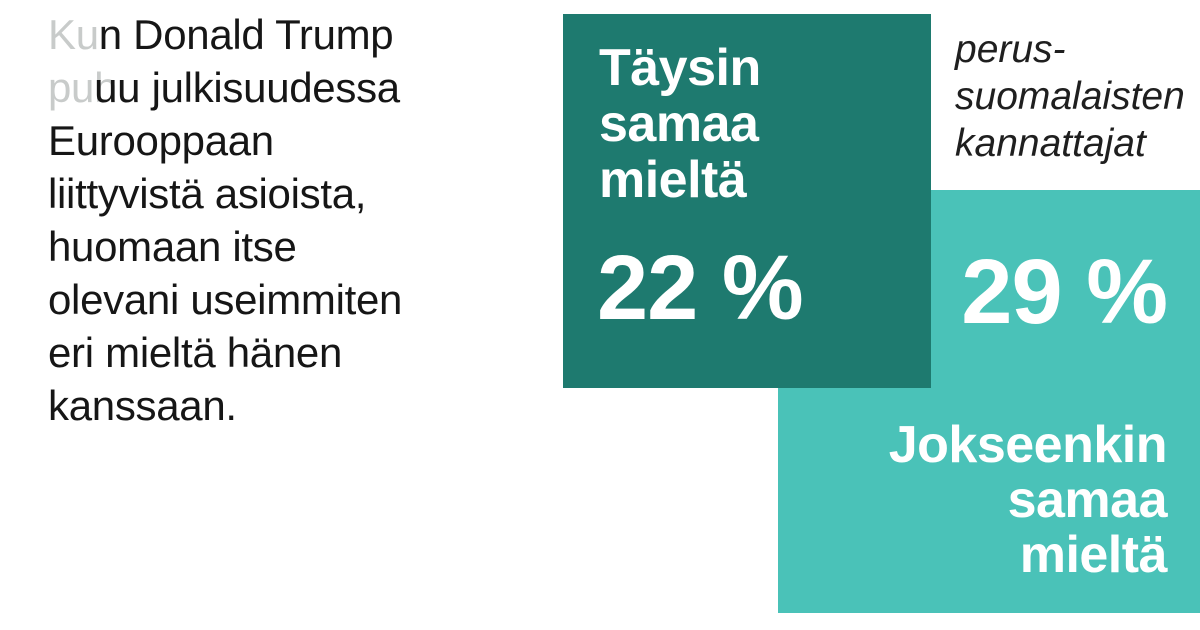 The width and height of the screenshot is (1200, 630). Describe the element at coordinates (142, 405) in the screenshot. I see `intro-line-text: kanssaan.` at that location.